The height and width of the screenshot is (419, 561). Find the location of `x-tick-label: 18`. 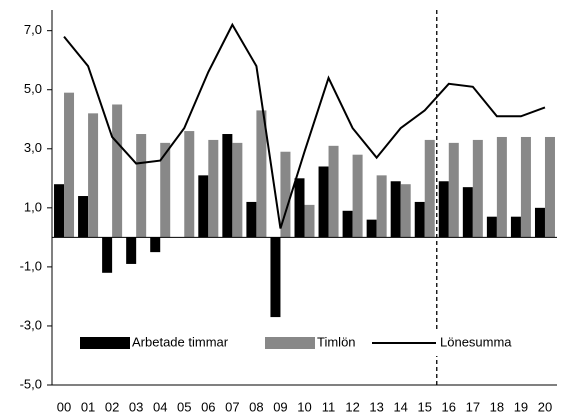

x-tick-label: 18 is located at coordinates (497, 406).